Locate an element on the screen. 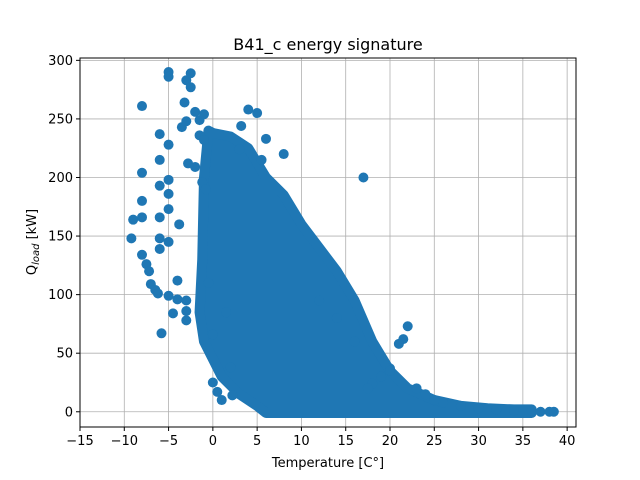 The height and width of the screenshot is (480, 640). y-tick-label: 300 is located at coordinates (60, 61).